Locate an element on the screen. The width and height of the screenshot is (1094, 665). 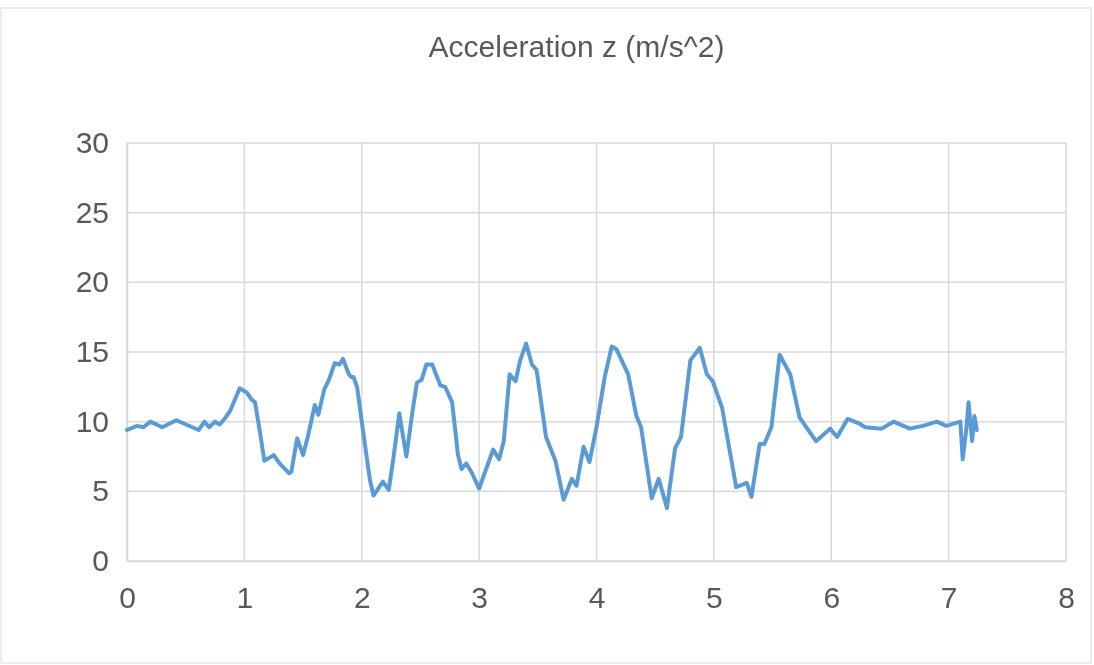
y-tick-label: 30 is located at coordinates (92, 143).